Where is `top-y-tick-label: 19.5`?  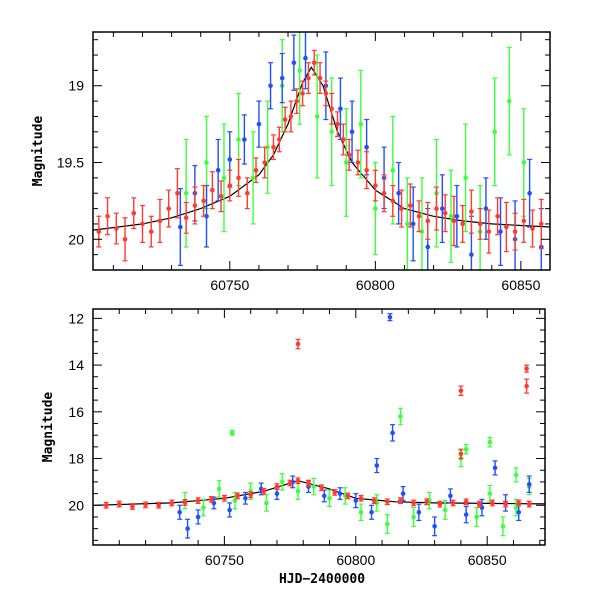
top-y-tick-label: 19.5 is located at coordinates (70, 163).